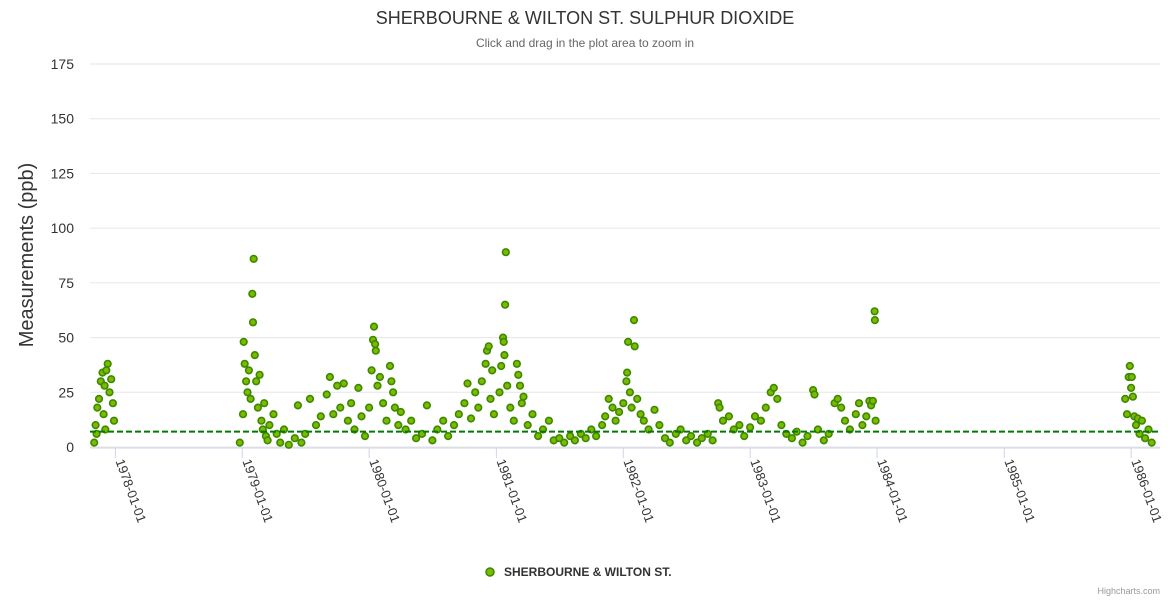 Image resolution: width=1170 pixels, height=600 pixels. I want to click on credits-link: Highcharts.com, so click(1128, 591).